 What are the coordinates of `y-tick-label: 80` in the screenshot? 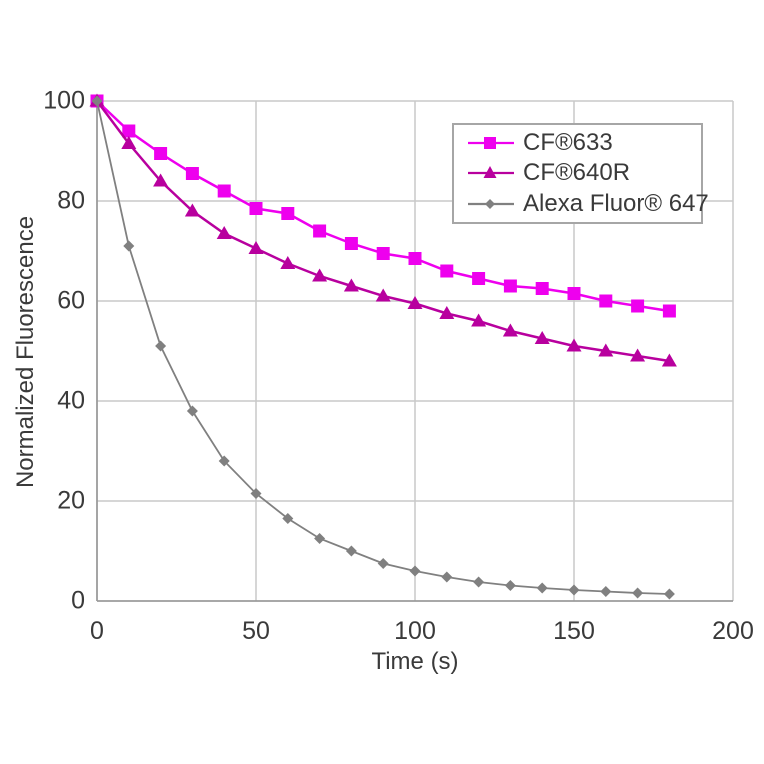 It's located at (71, 200).